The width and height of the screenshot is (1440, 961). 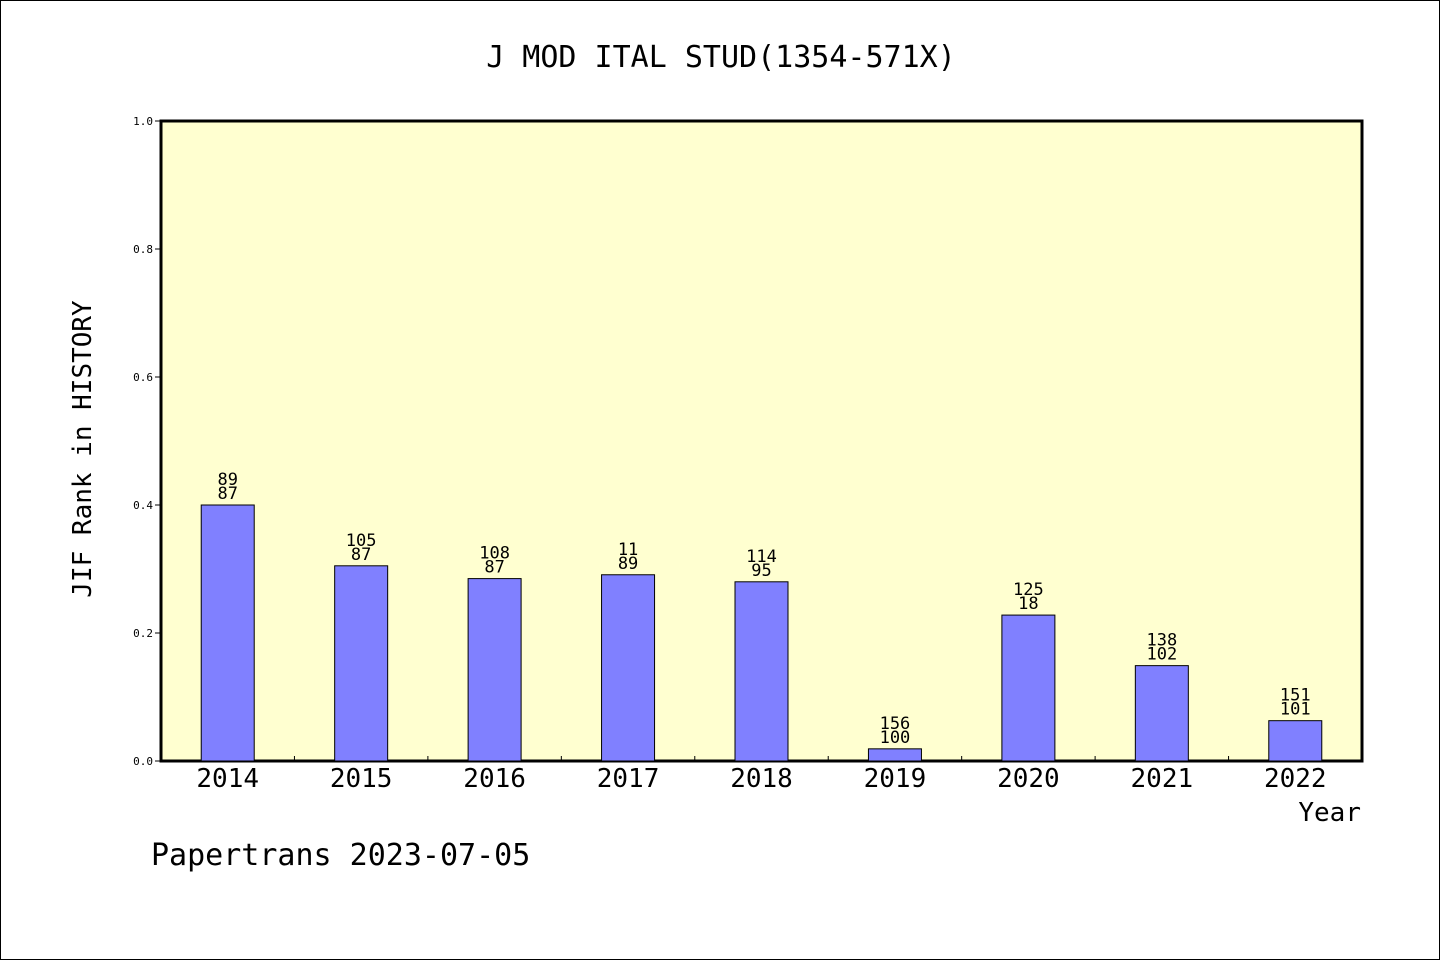 I want to click on bar-label-top: 151, so click(x=1295, y=696).